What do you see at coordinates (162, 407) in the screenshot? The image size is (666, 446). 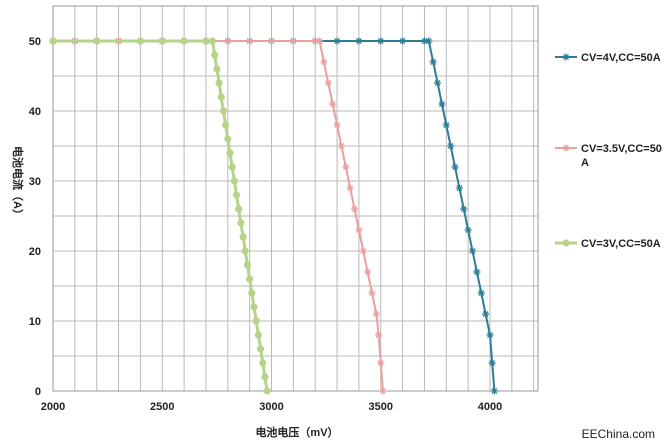 I see `x-tick-label: 2500` at bounding box center [162, 407].